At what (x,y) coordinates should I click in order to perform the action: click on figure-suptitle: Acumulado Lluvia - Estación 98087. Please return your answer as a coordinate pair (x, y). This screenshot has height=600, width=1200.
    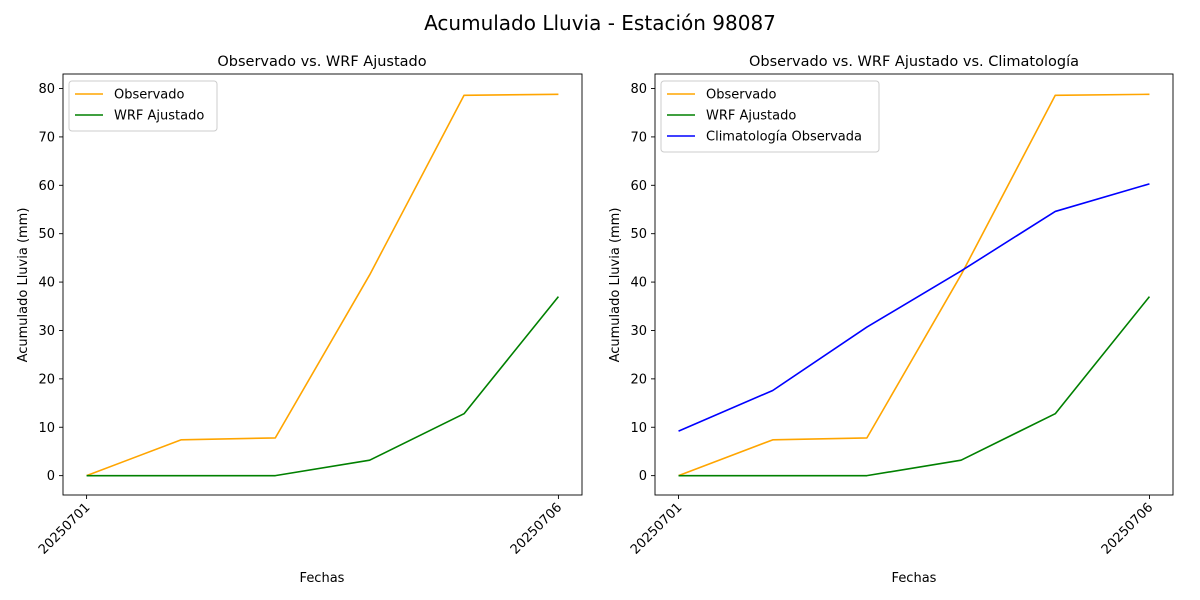
    Looking at the image, I should click on (600, 23).